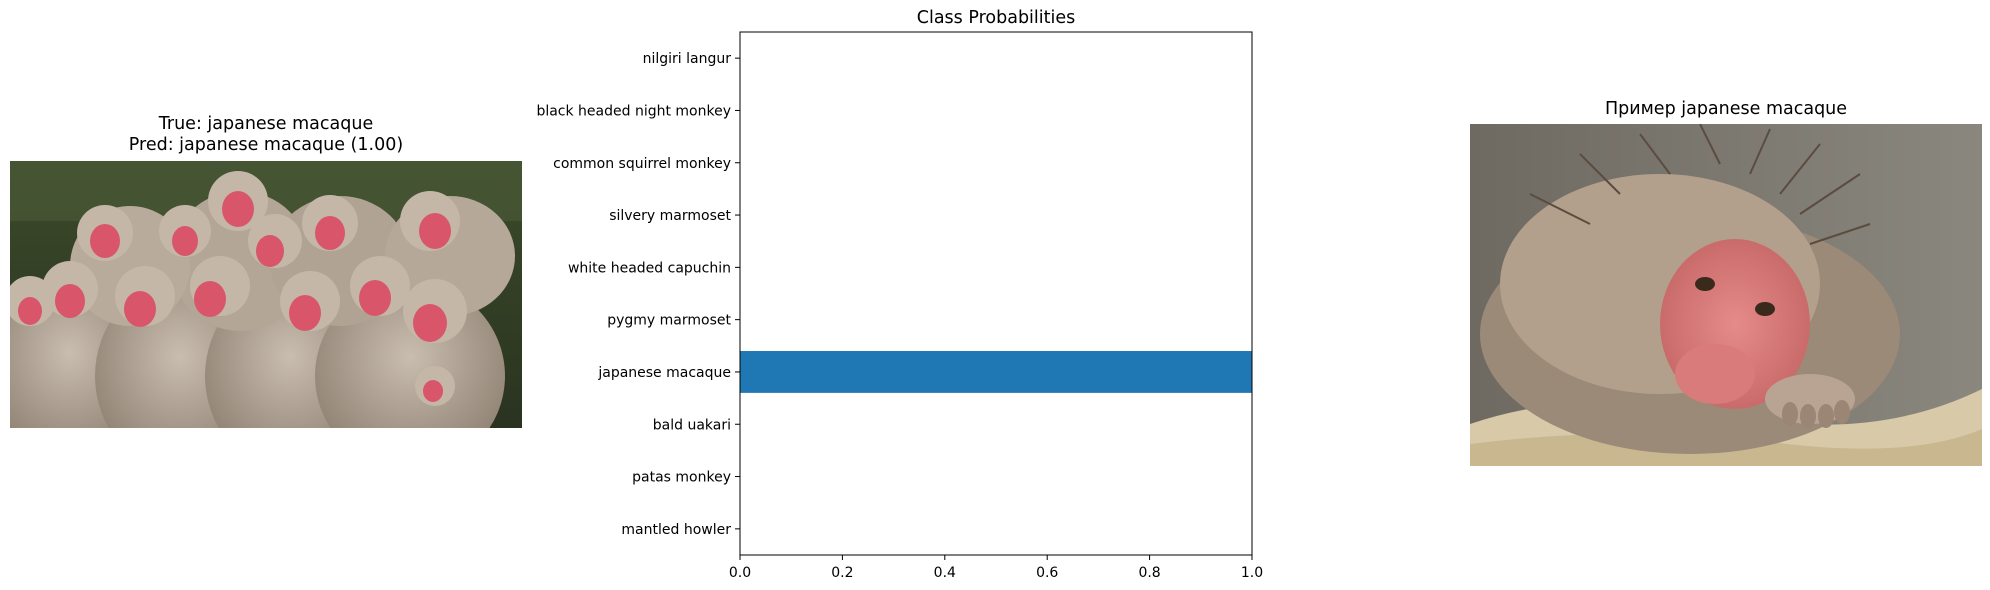  Describe the element at coordinates (681, 478) in the screenshot. I see `y-tick-label: patas monkey` at that location.